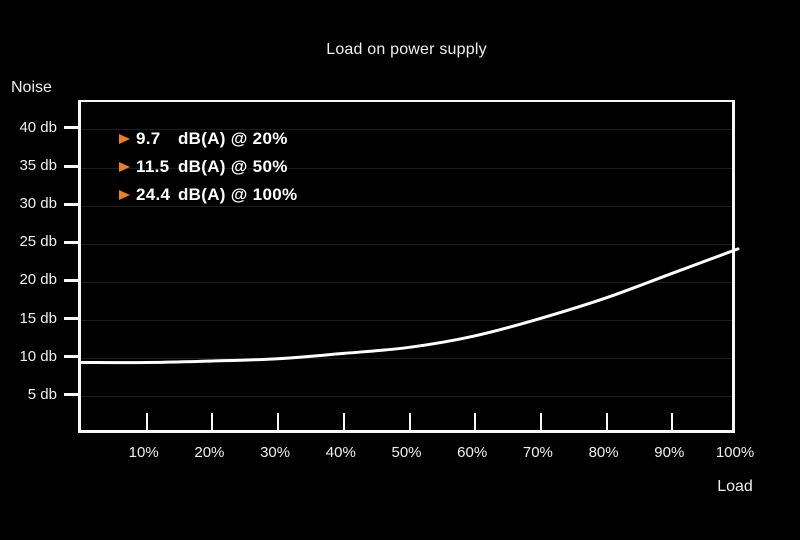 The height and width of the screenshot is (540, 800). I want to click on legend-row: 9.7 dB(A) @ 20%, so click(208, 139).